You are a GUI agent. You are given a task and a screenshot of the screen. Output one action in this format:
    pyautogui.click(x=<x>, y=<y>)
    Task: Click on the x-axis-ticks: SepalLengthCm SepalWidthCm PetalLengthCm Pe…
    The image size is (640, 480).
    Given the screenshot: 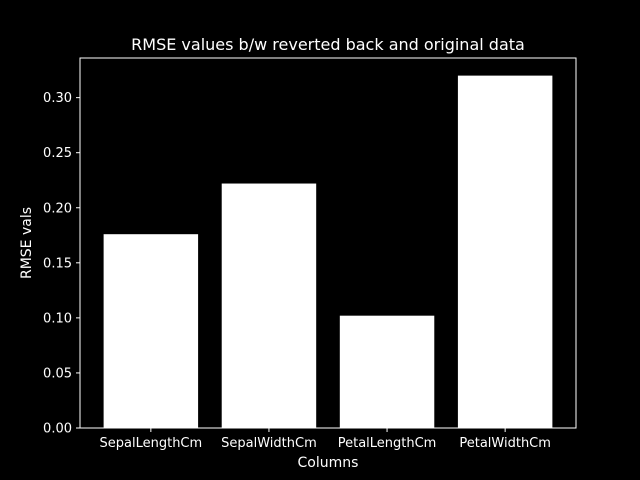 What is the action you would take?
    pyautogui.click(x=325, y=439)
    